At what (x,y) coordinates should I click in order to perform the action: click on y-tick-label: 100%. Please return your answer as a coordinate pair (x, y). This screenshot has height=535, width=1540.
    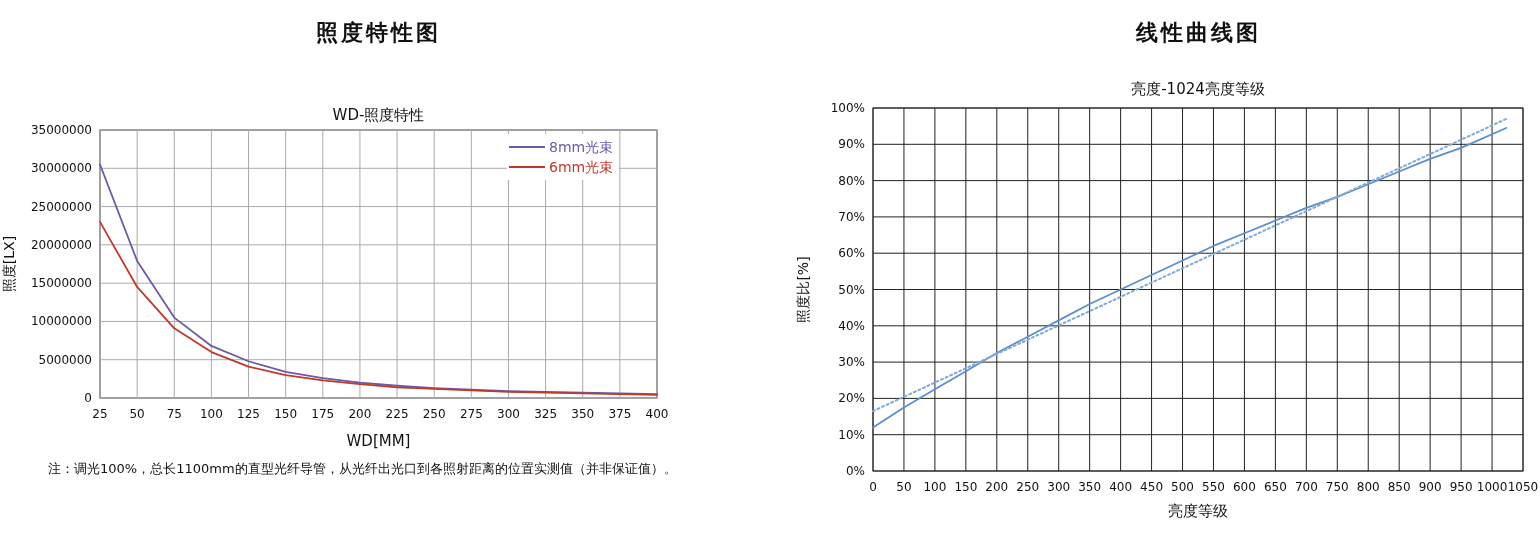
    Looking at the image, I should click on (847, 108).